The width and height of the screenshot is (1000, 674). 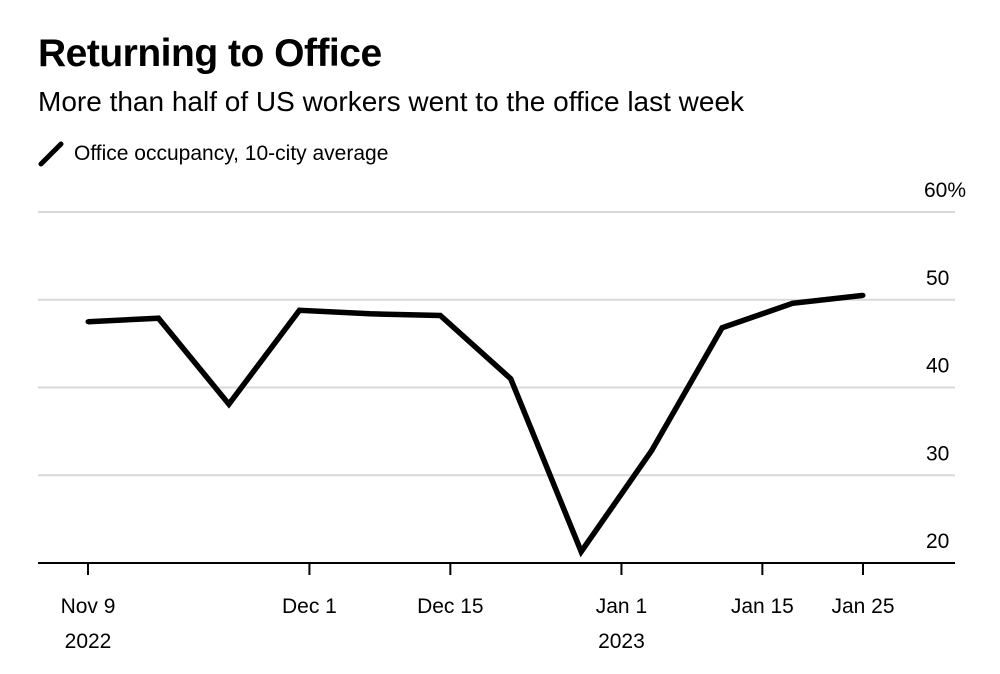 I want to click on x-tick-year-label: 2022, so click(x=88, y=641).